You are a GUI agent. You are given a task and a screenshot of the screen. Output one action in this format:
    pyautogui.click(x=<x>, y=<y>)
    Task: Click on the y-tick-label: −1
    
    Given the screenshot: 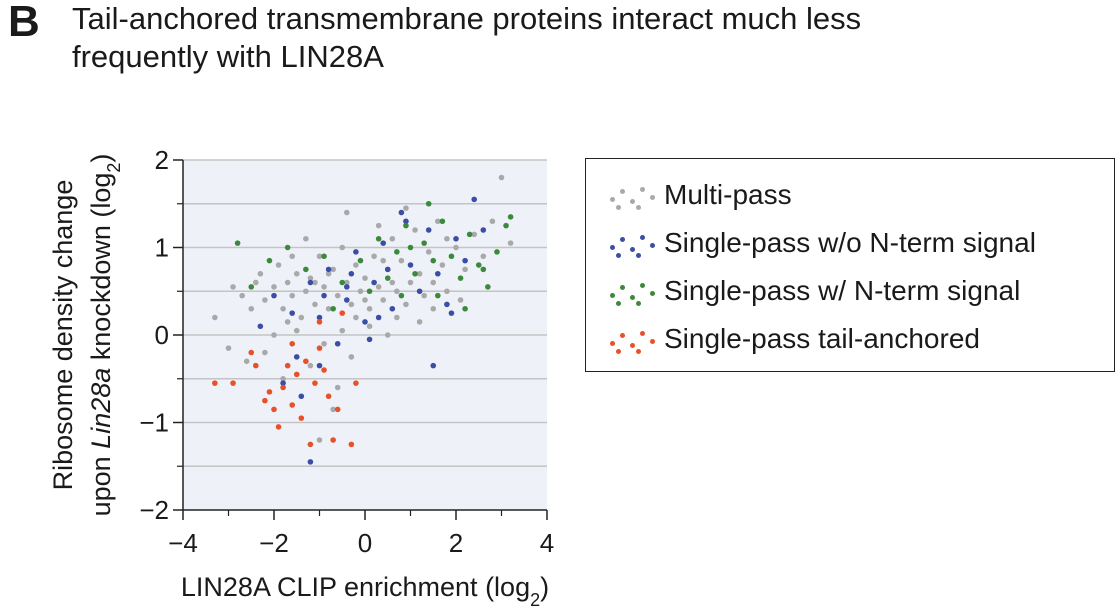 What is the action you would take?
    pyautogui.click(x=154, y=423)
    